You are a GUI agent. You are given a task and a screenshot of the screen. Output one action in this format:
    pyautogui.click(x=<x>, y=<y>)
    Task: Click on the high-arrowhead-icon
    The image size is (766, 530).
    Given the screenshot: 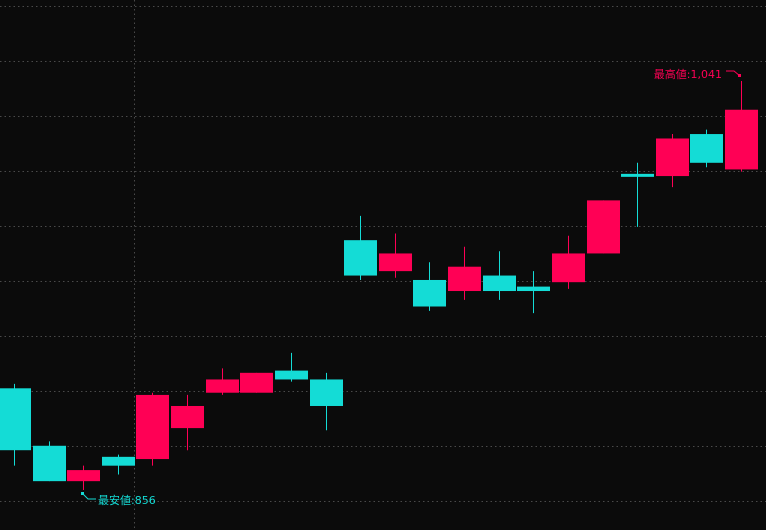 What is the action you would take?
    pyautogui.click(x=739, y=75)
    